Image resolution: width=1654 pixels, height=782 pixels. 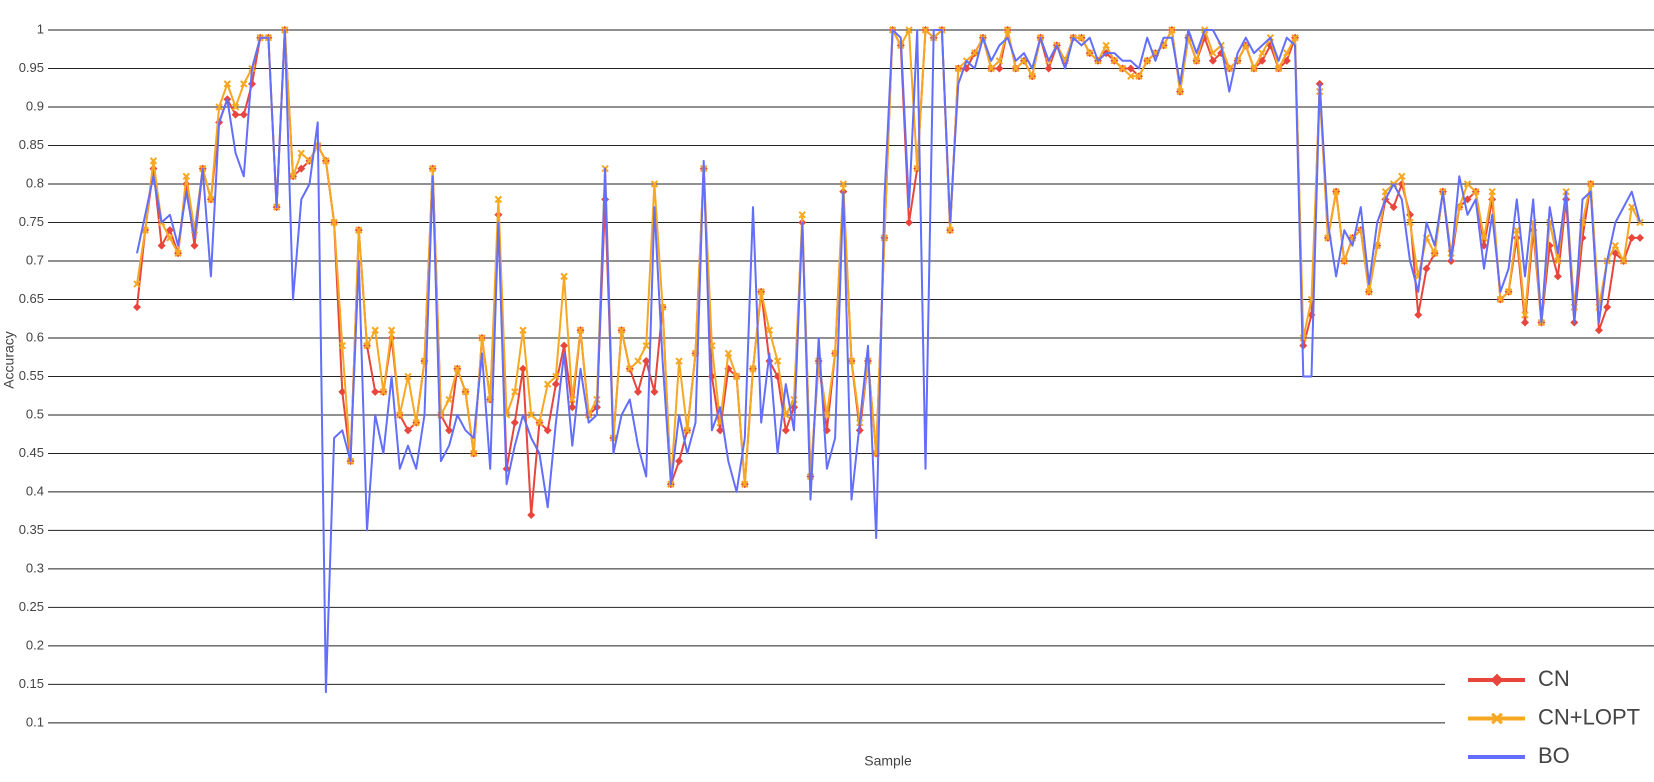 I want to click on y-tick-label: 0.75, so click(x=31, y=221).